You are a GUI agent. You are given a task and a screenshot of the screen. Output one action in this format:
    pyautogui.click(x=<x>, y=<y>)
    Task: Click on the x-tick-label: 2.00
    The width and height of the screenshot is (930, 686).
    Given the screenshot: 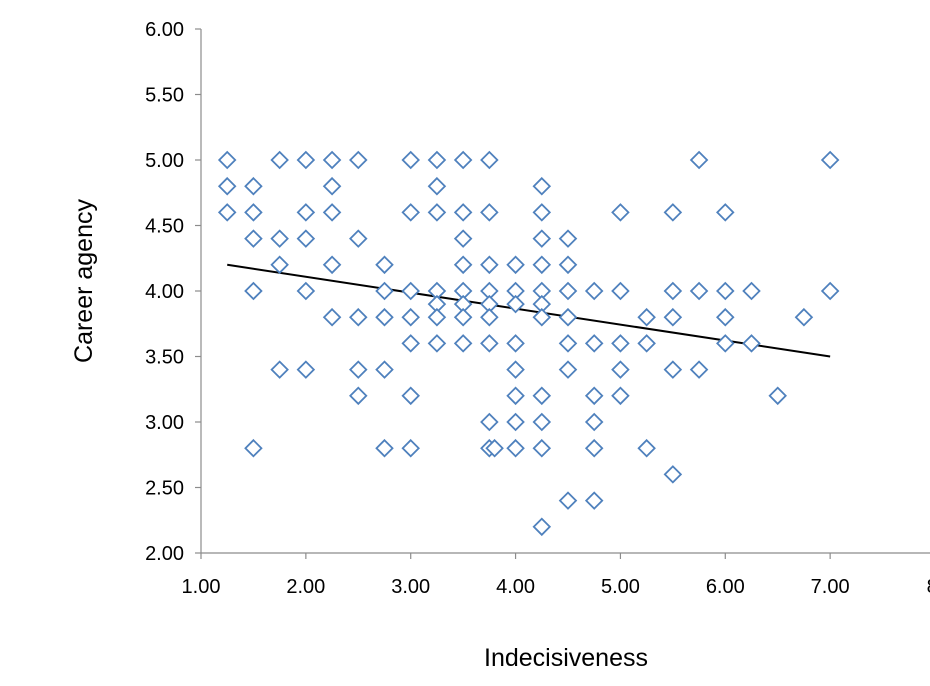 What is the action you would take?
    pyautogui.click(x=305, y=587)
    